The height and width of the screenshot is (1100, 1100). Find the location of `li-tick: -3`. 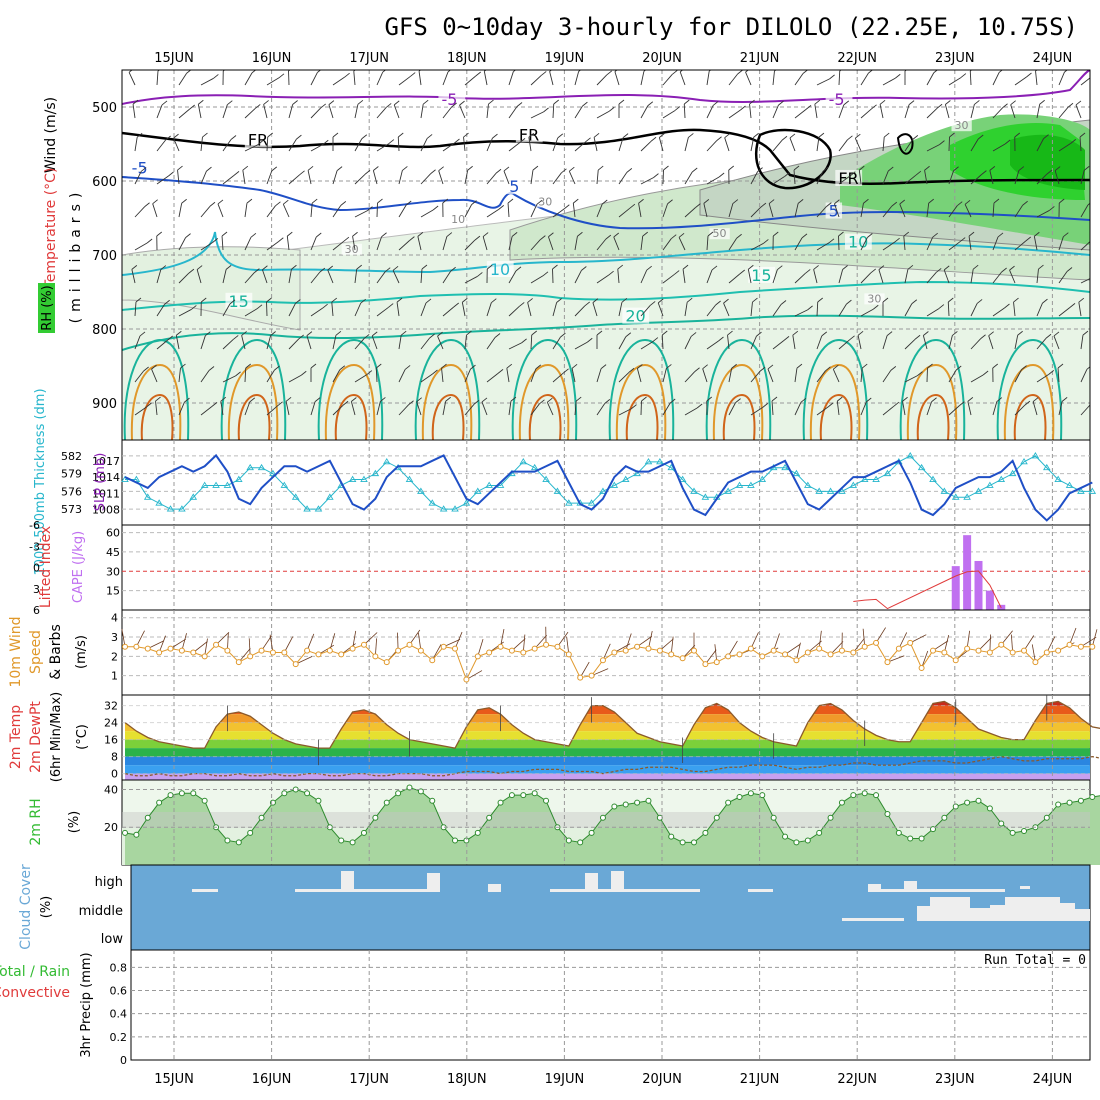

li-tick: -3 is located at coordinates (34, 546).